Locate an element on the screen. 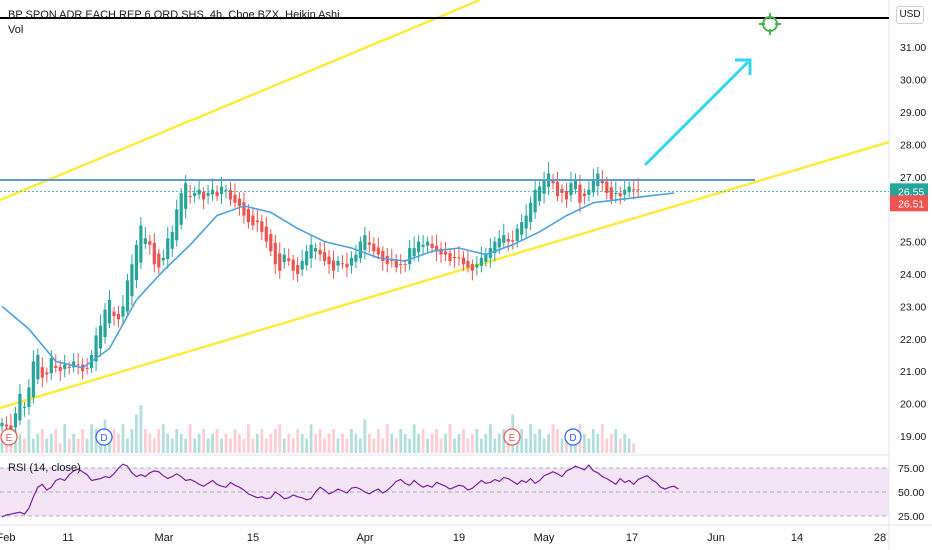 The height and width of the screenshot is (550, 932). rsi-line is located at coordinates (340, 490).